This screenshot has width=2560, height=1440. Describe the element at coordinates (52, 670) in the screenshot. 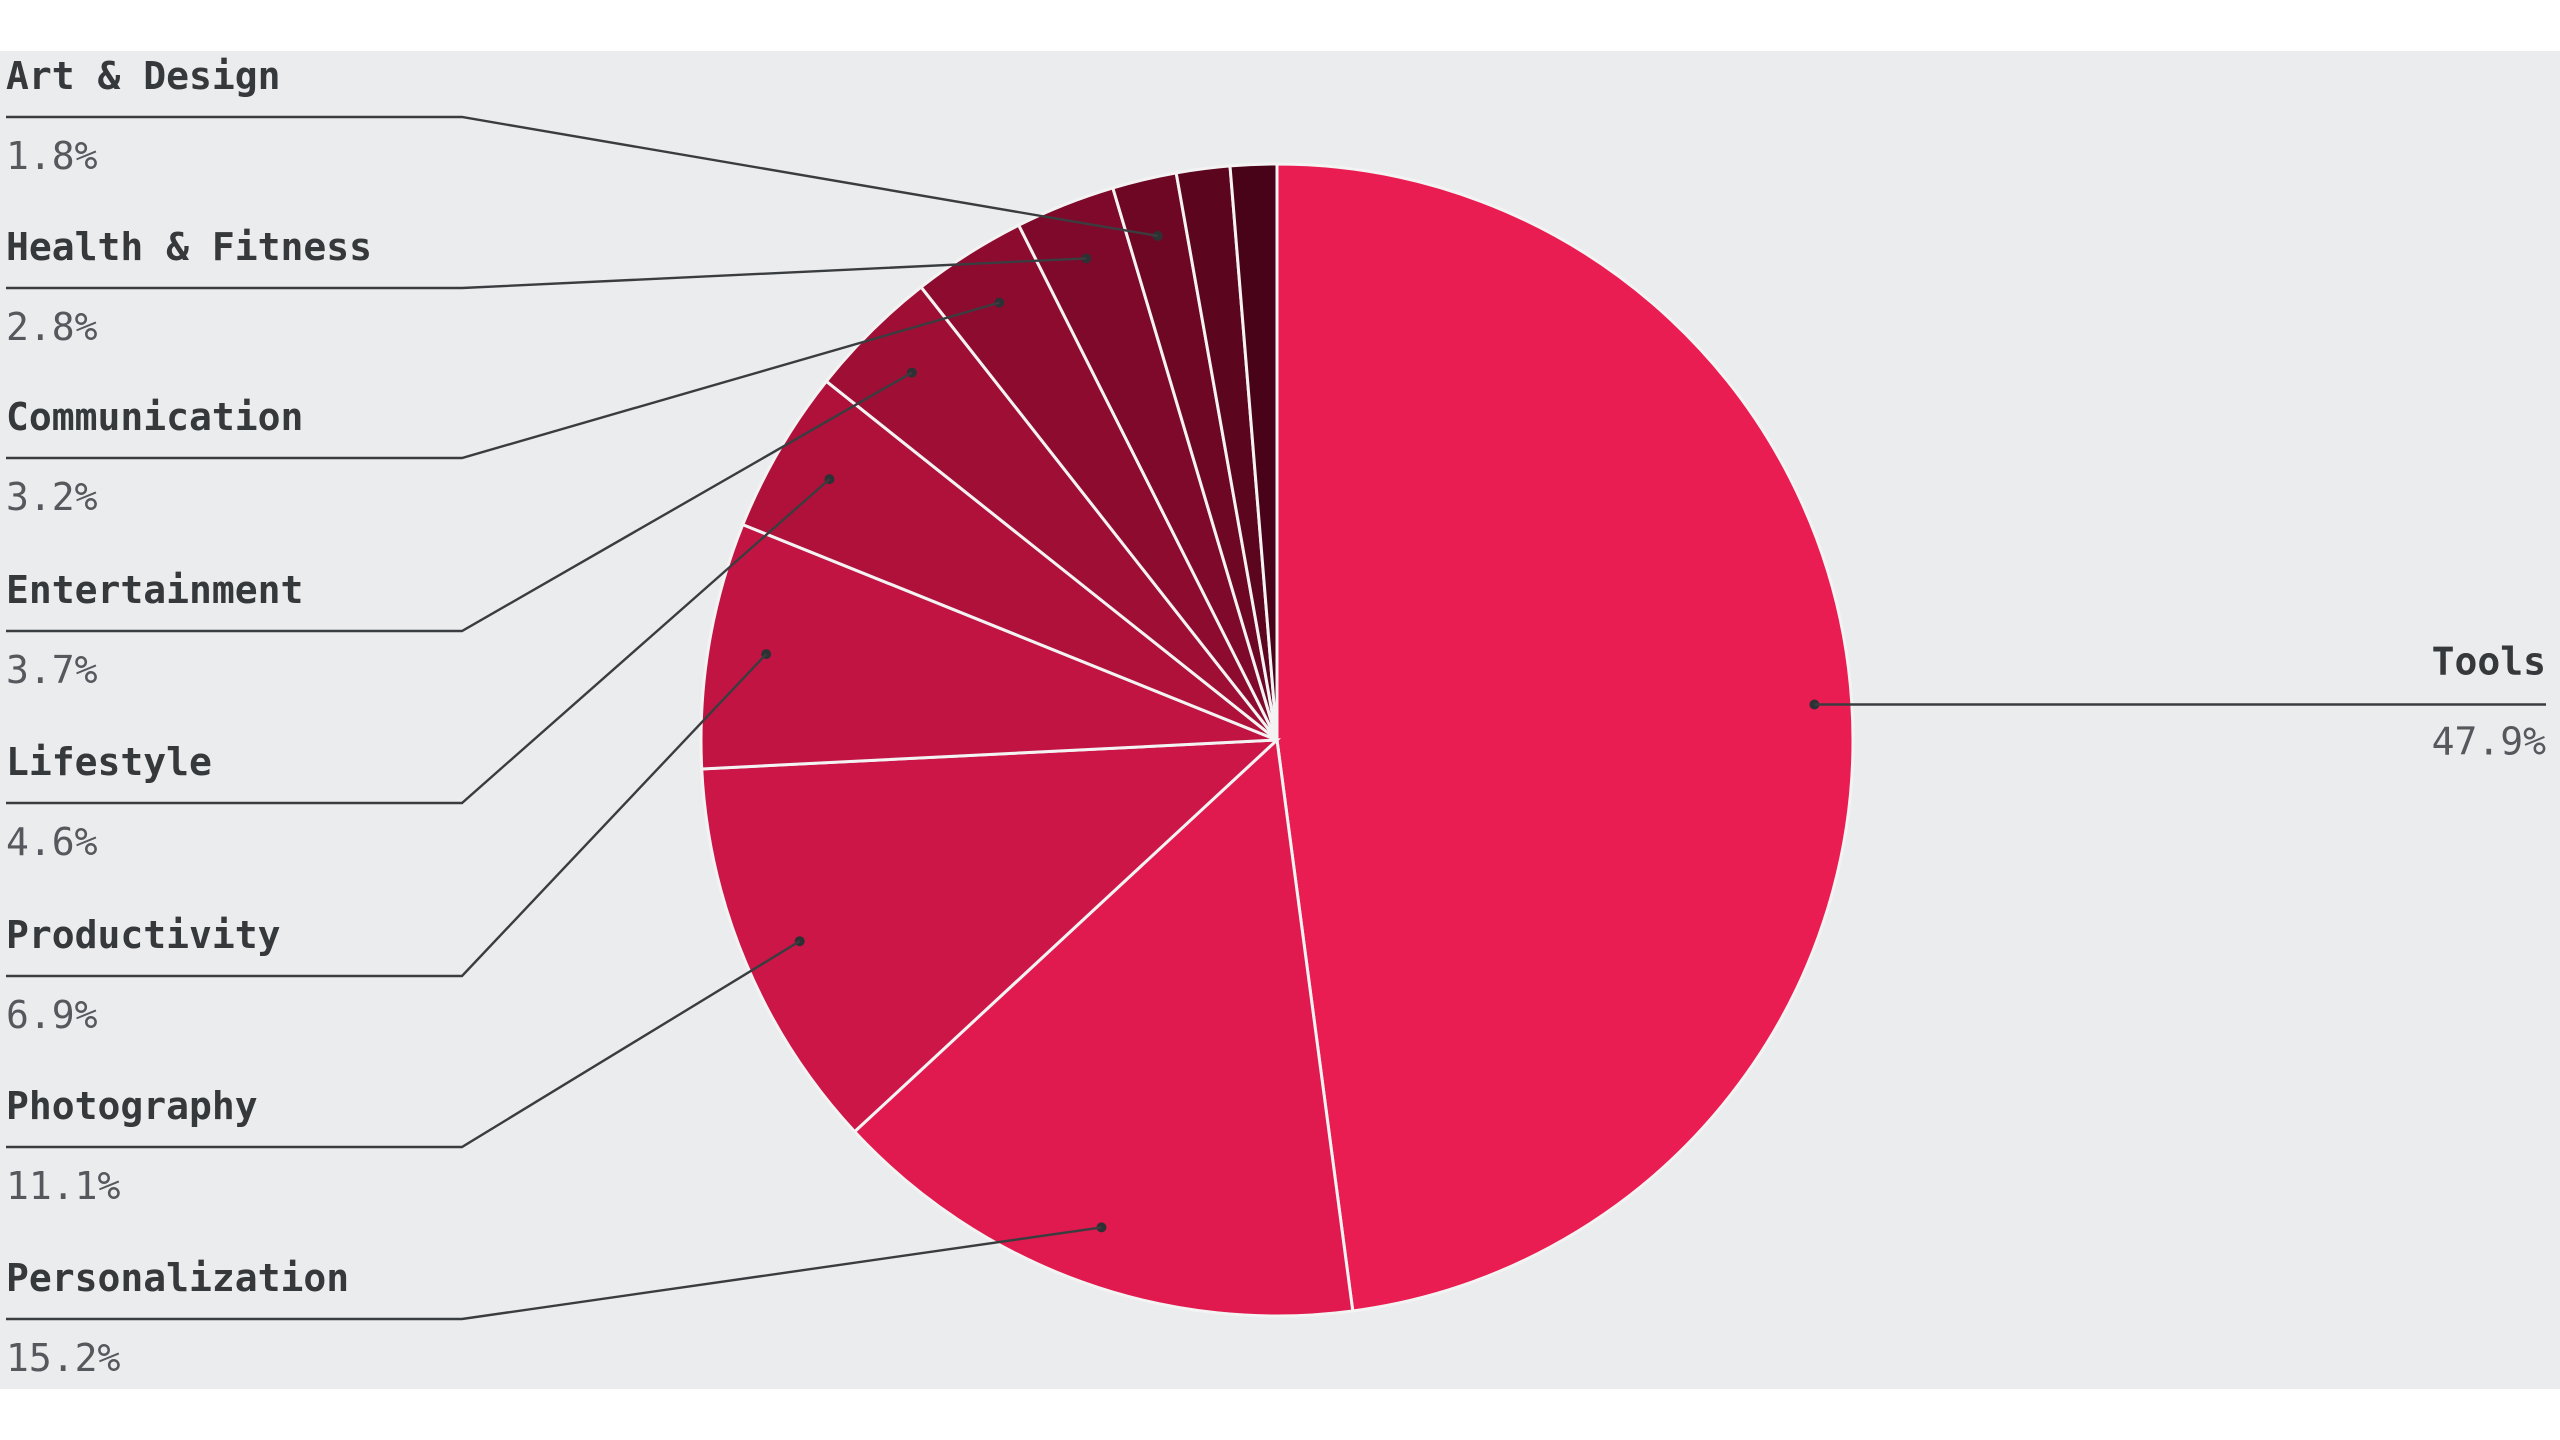

I see `percent-label-entertainment: 3.7%` at that location.